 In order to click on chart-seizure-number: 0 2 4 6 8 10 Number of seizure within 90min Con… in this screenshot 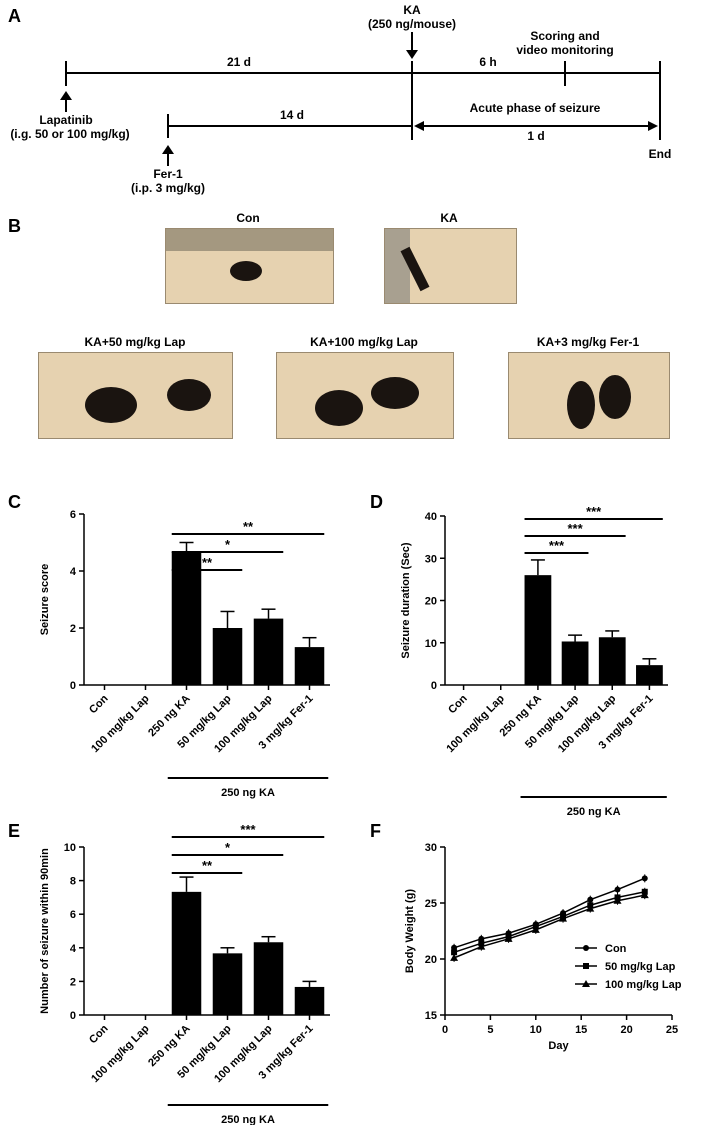, I will do `click(184, 973)`.